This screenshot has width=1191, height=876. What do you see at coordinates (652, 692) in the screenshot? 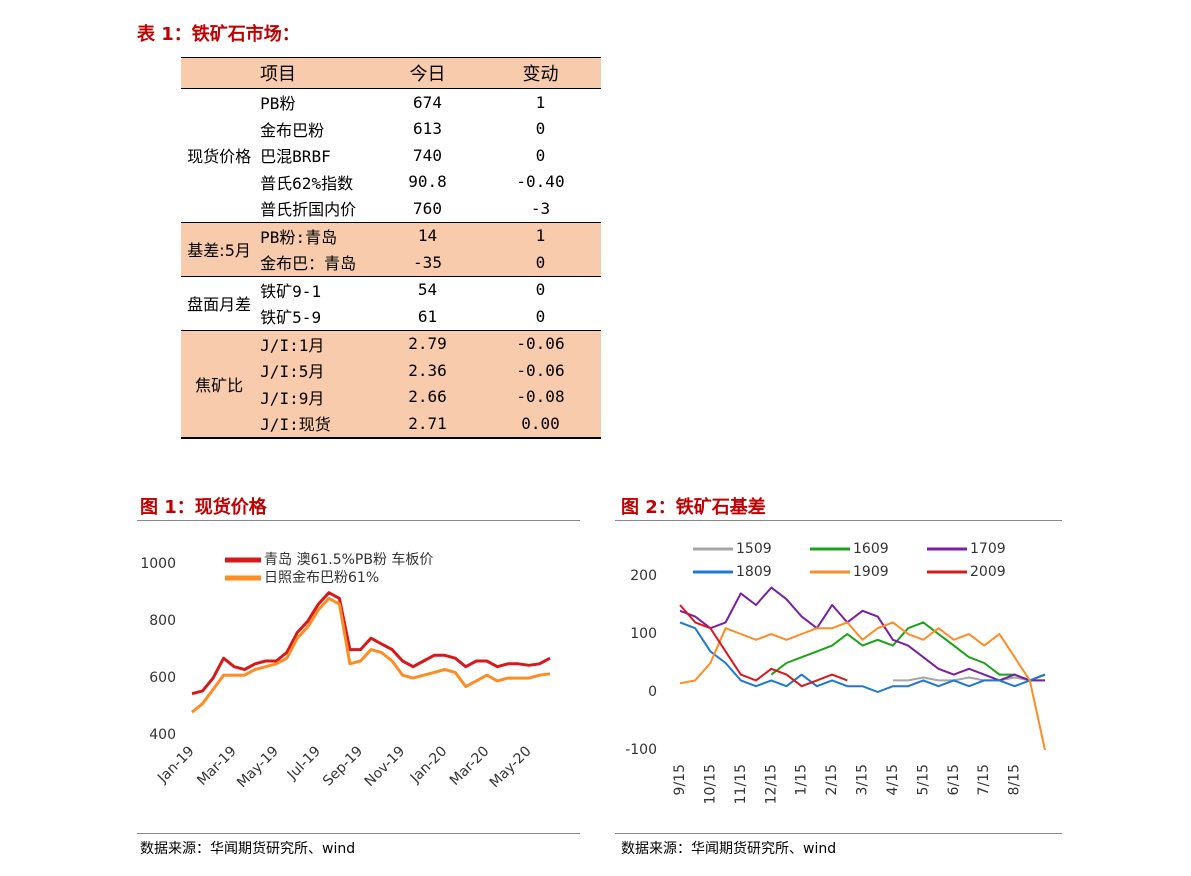
I see `y-tick-label: 0` at bounding box center [652, 692].